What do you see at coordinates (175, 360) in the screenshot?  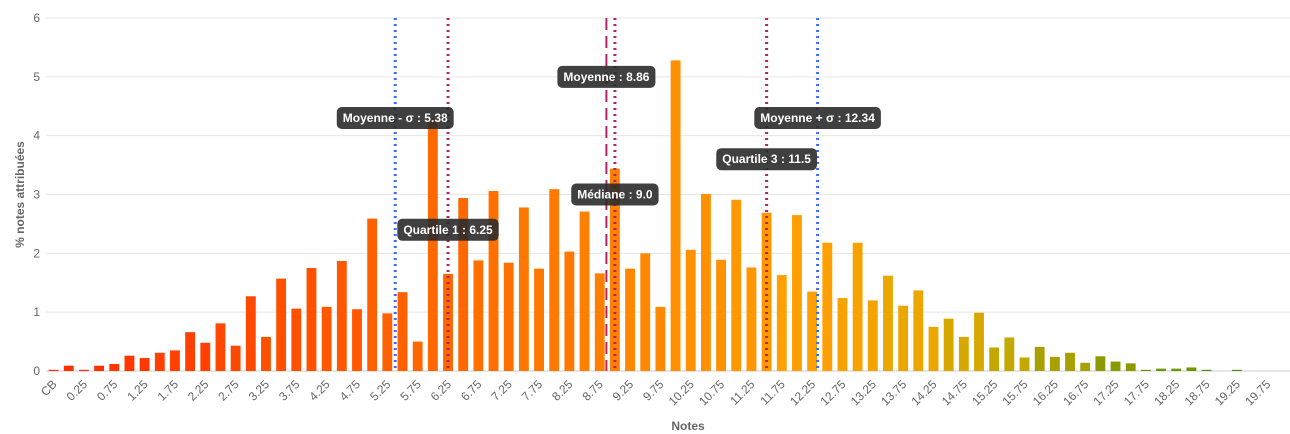 I see `bar-1.75` at bounding box center [175, 360].